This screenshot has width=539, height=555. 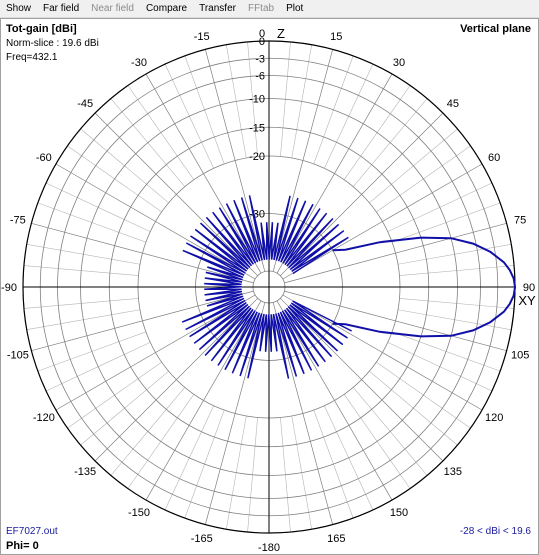 What do you see at coordinates (202, 37) in the screenshot?
I see `angle-tick-label: -15` at bounding box center [202, 37].